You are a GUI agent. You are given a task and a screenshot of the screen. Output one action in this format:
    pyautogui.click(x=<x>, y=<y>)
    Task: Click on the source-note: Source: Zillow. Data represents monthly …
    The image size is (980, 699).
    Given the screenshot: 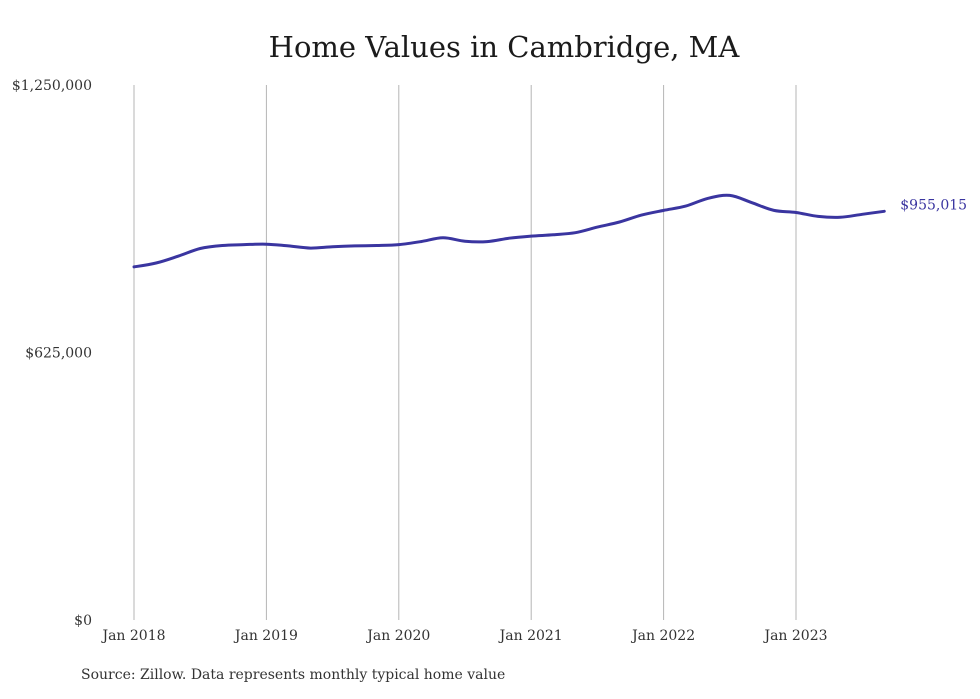 What is the action you would take?
    pyautogui.click(x=293, y=675)
    